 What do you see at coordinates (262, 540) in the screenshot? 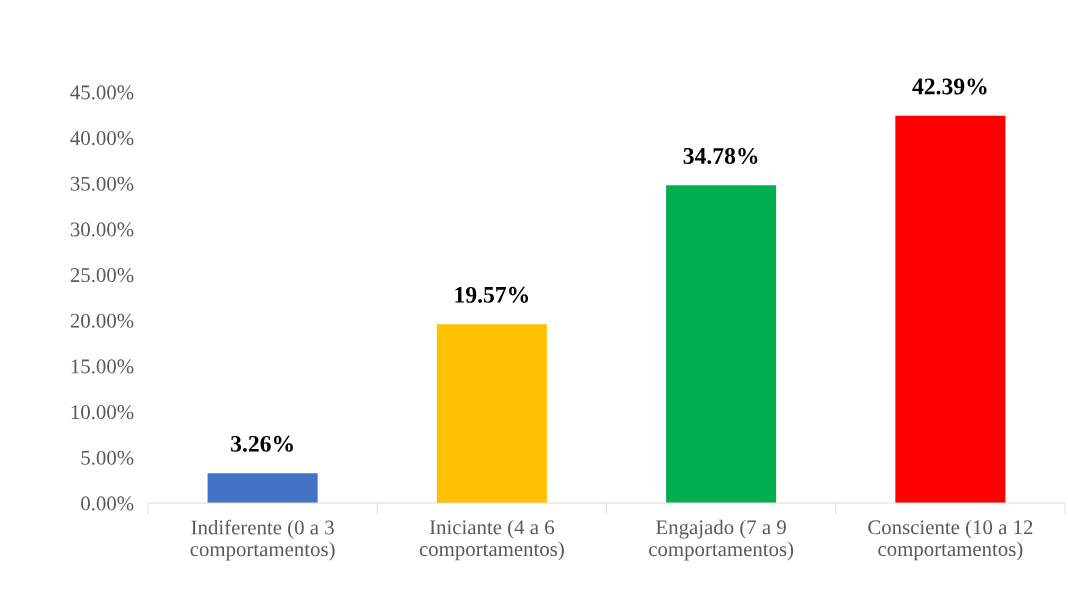
I see `x-tick-label: Indiferente (0 a 3 comportamentos)` at bounding box center [262, 540].